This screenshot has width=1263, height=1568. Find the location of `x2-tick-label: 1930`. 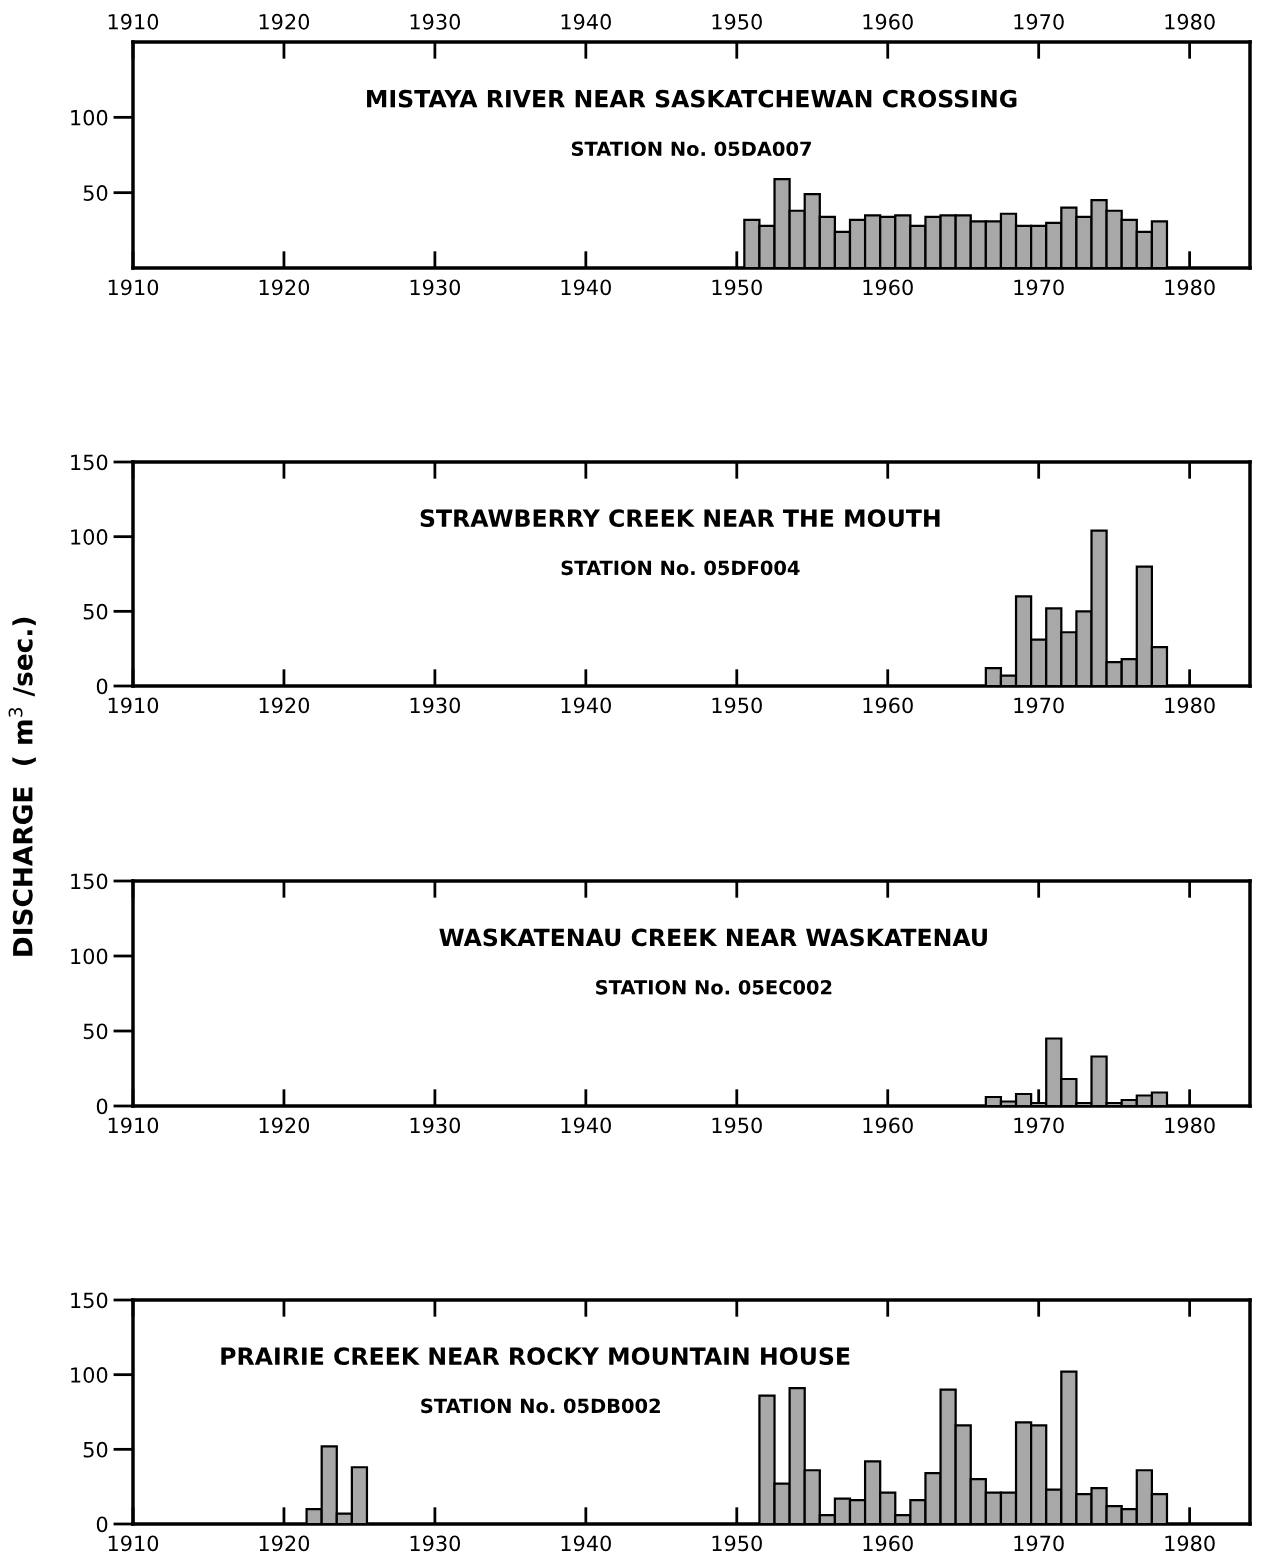

x2-tick-label: 1930 is located at coordinates (435, 21).